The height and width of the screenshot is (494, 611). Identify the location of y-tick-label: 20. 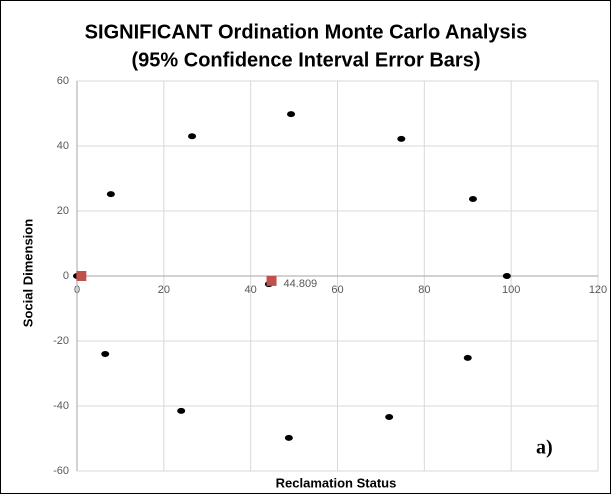
(63, 211).